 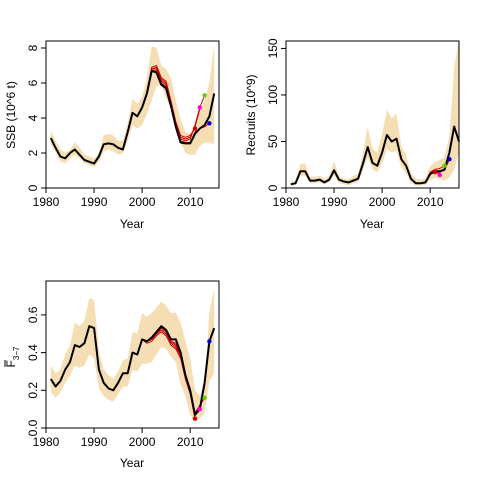 What do you see at coordinates (33, 390) in the screenshot?
I see `f-y-tick-label: 0.2` at bounding box center [33, 390].